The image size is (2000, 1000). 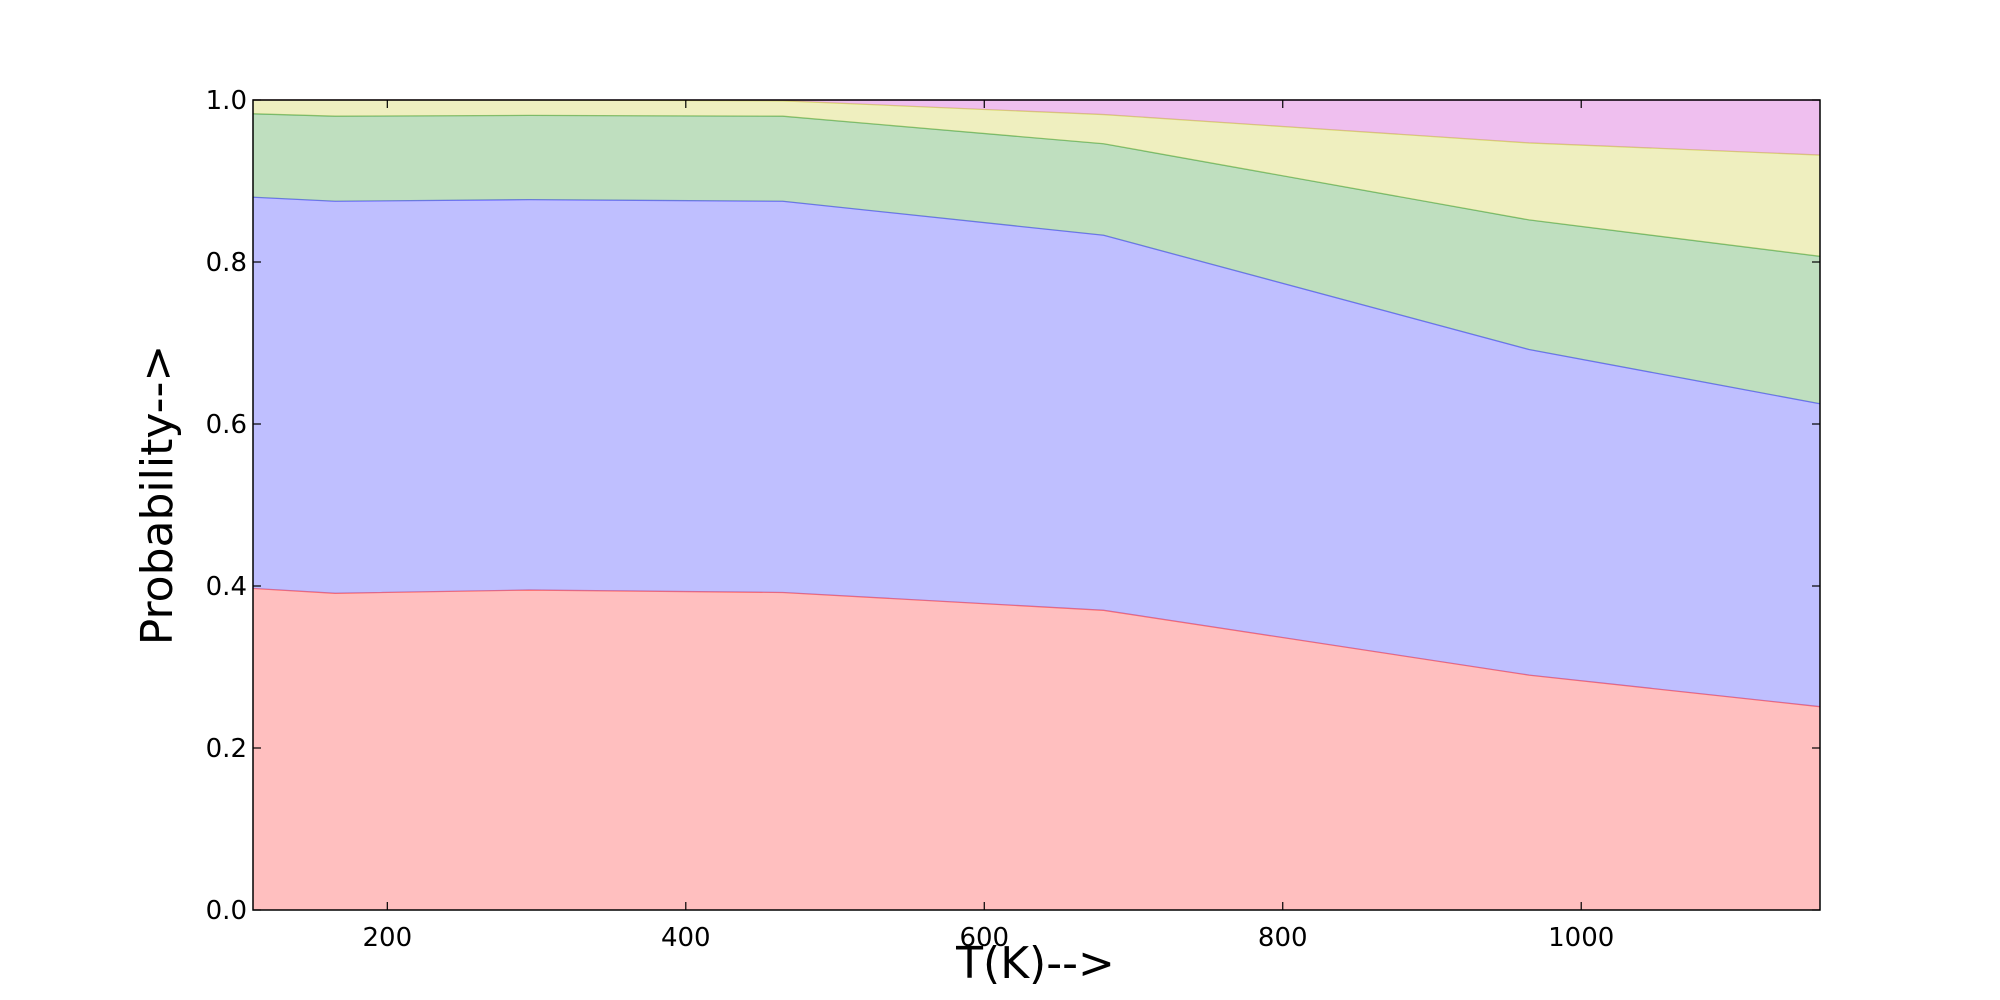 What do you see at coordinates (226, 587) in the screenshot?
I see `y-tick-label: 0.4` at bounding box center [226, 587].